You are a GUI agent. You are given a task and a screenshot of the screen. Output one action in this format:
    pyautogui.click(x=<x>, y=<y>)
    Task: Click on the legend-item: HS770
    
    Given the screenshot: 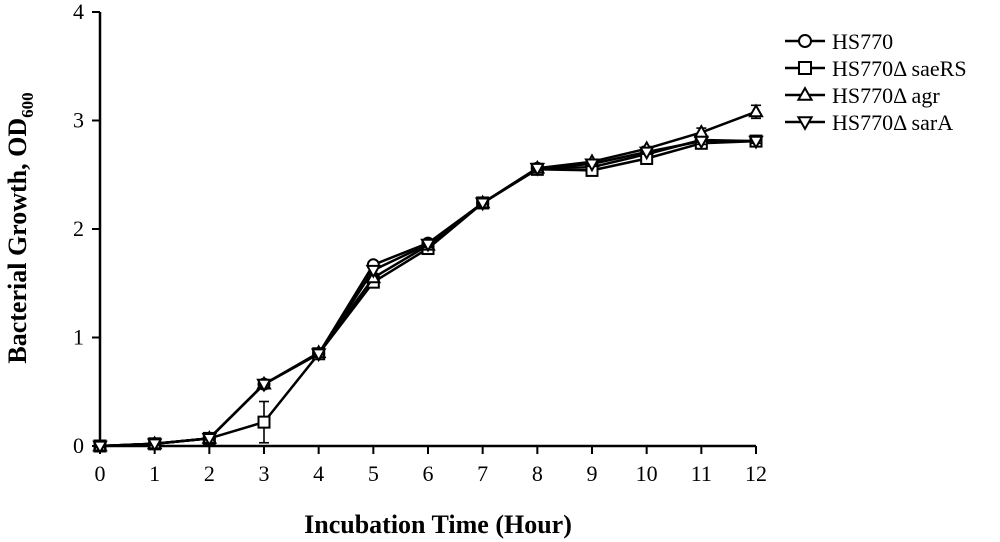 What is the action you would take?
    pyautogui.click(x=839, y=41)
    